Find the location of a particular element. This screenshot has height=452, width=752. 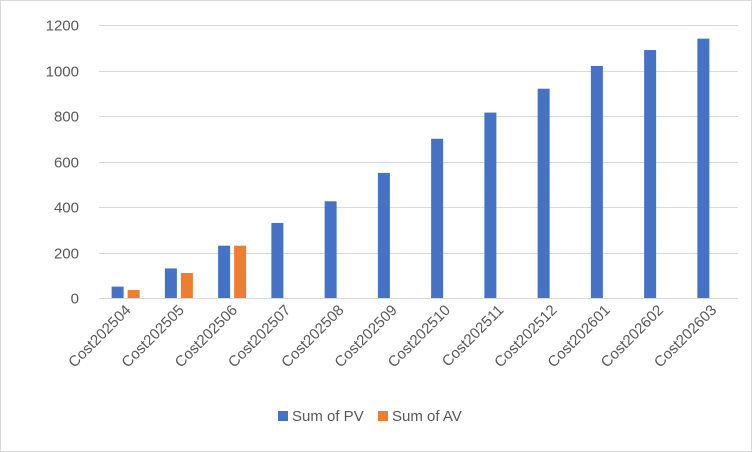

legend-item-sum-of-av: Sum of AV is located at coordinates (420, 416).